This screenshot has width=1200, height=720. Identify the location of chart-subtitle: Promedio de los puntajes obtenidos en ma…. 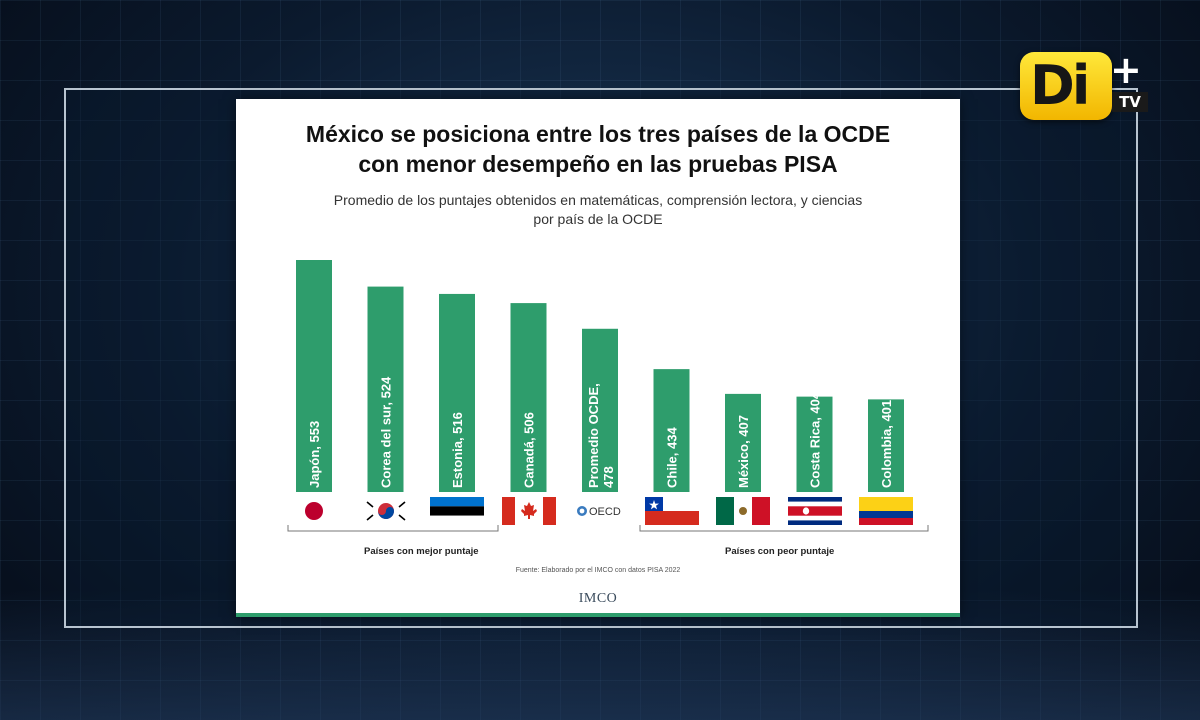
(598, 209).